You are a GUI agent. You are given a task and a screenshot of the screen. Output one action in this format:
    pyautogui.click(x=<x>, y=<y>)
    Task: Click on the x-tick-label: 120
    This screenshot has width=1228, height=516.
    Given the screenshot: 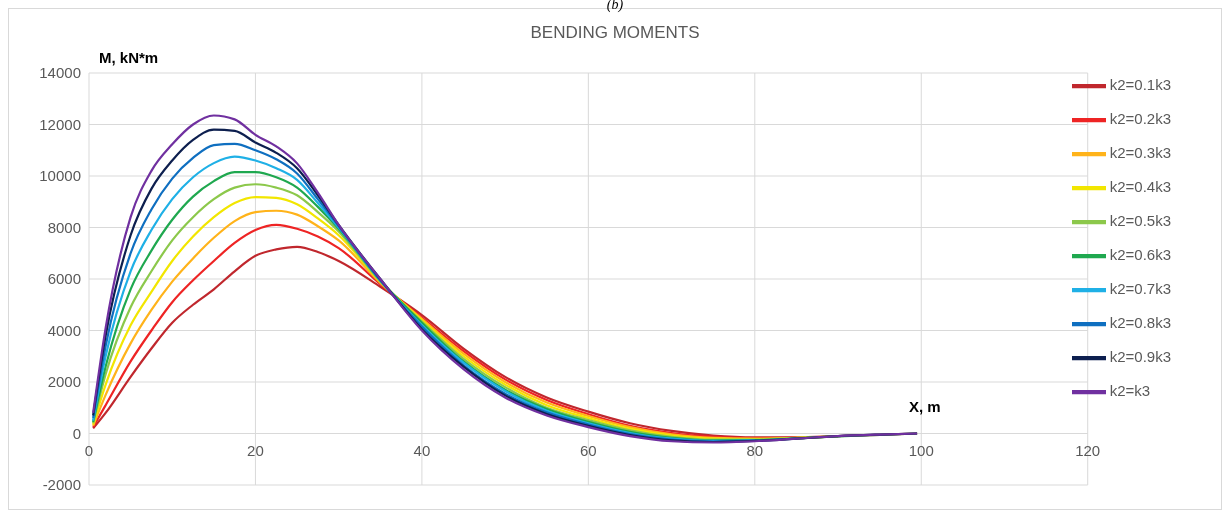 What is the action you would take?
    pyautogui.click(x=1088, y=450)
    